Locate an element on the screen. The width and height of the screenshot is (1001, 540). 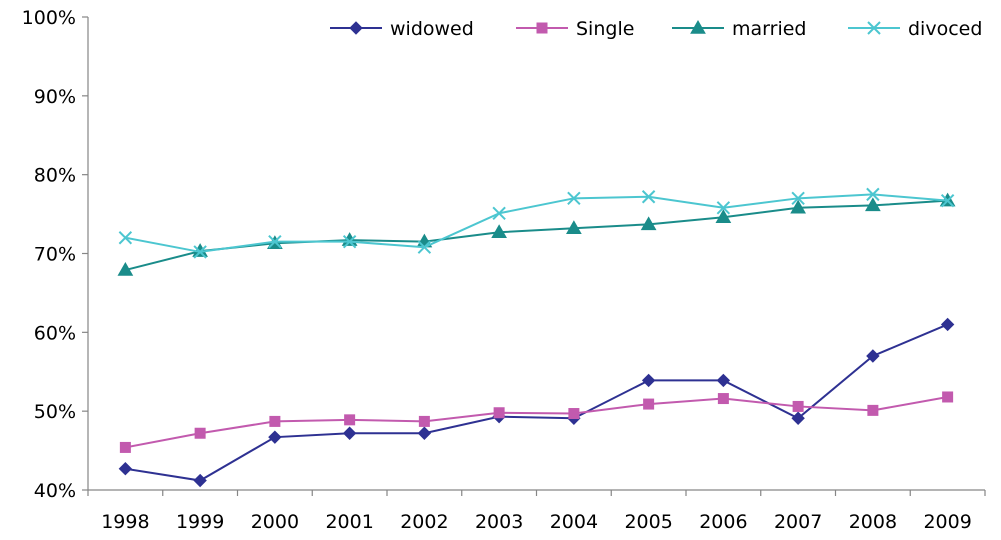
legend-marker-divoced-stroke-b is located at coordinates (874, 28).